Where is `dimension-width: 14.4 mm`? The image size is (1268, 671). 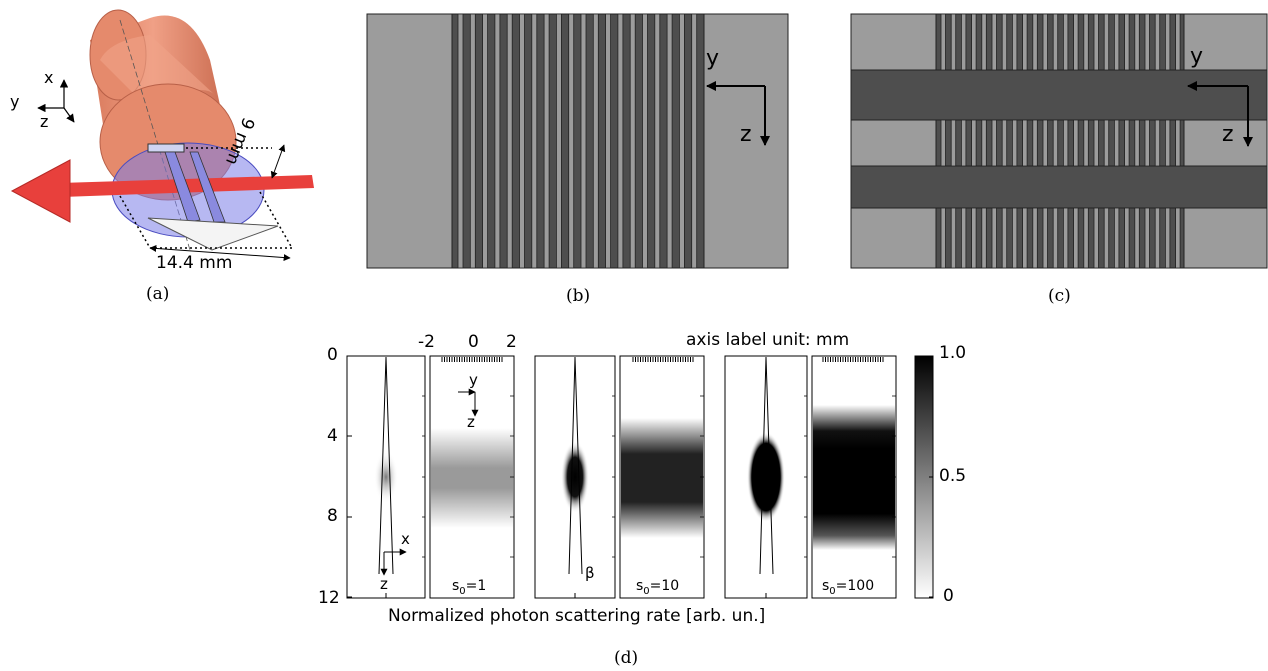 dimension-width: 14.4 mm is located at coordinates (194, 263).